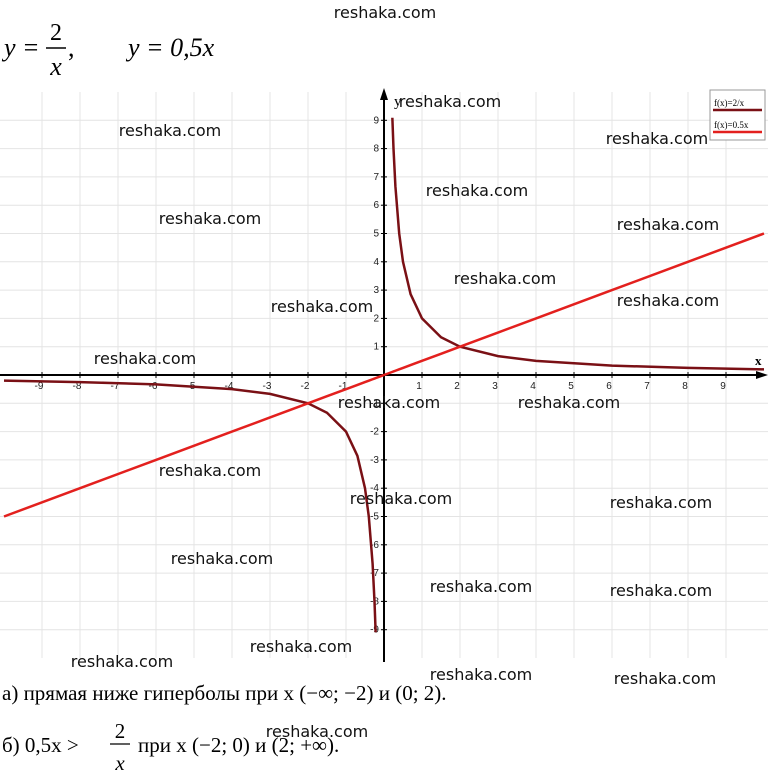  I want to click on x-tick-label: 4, so click(533, 386).